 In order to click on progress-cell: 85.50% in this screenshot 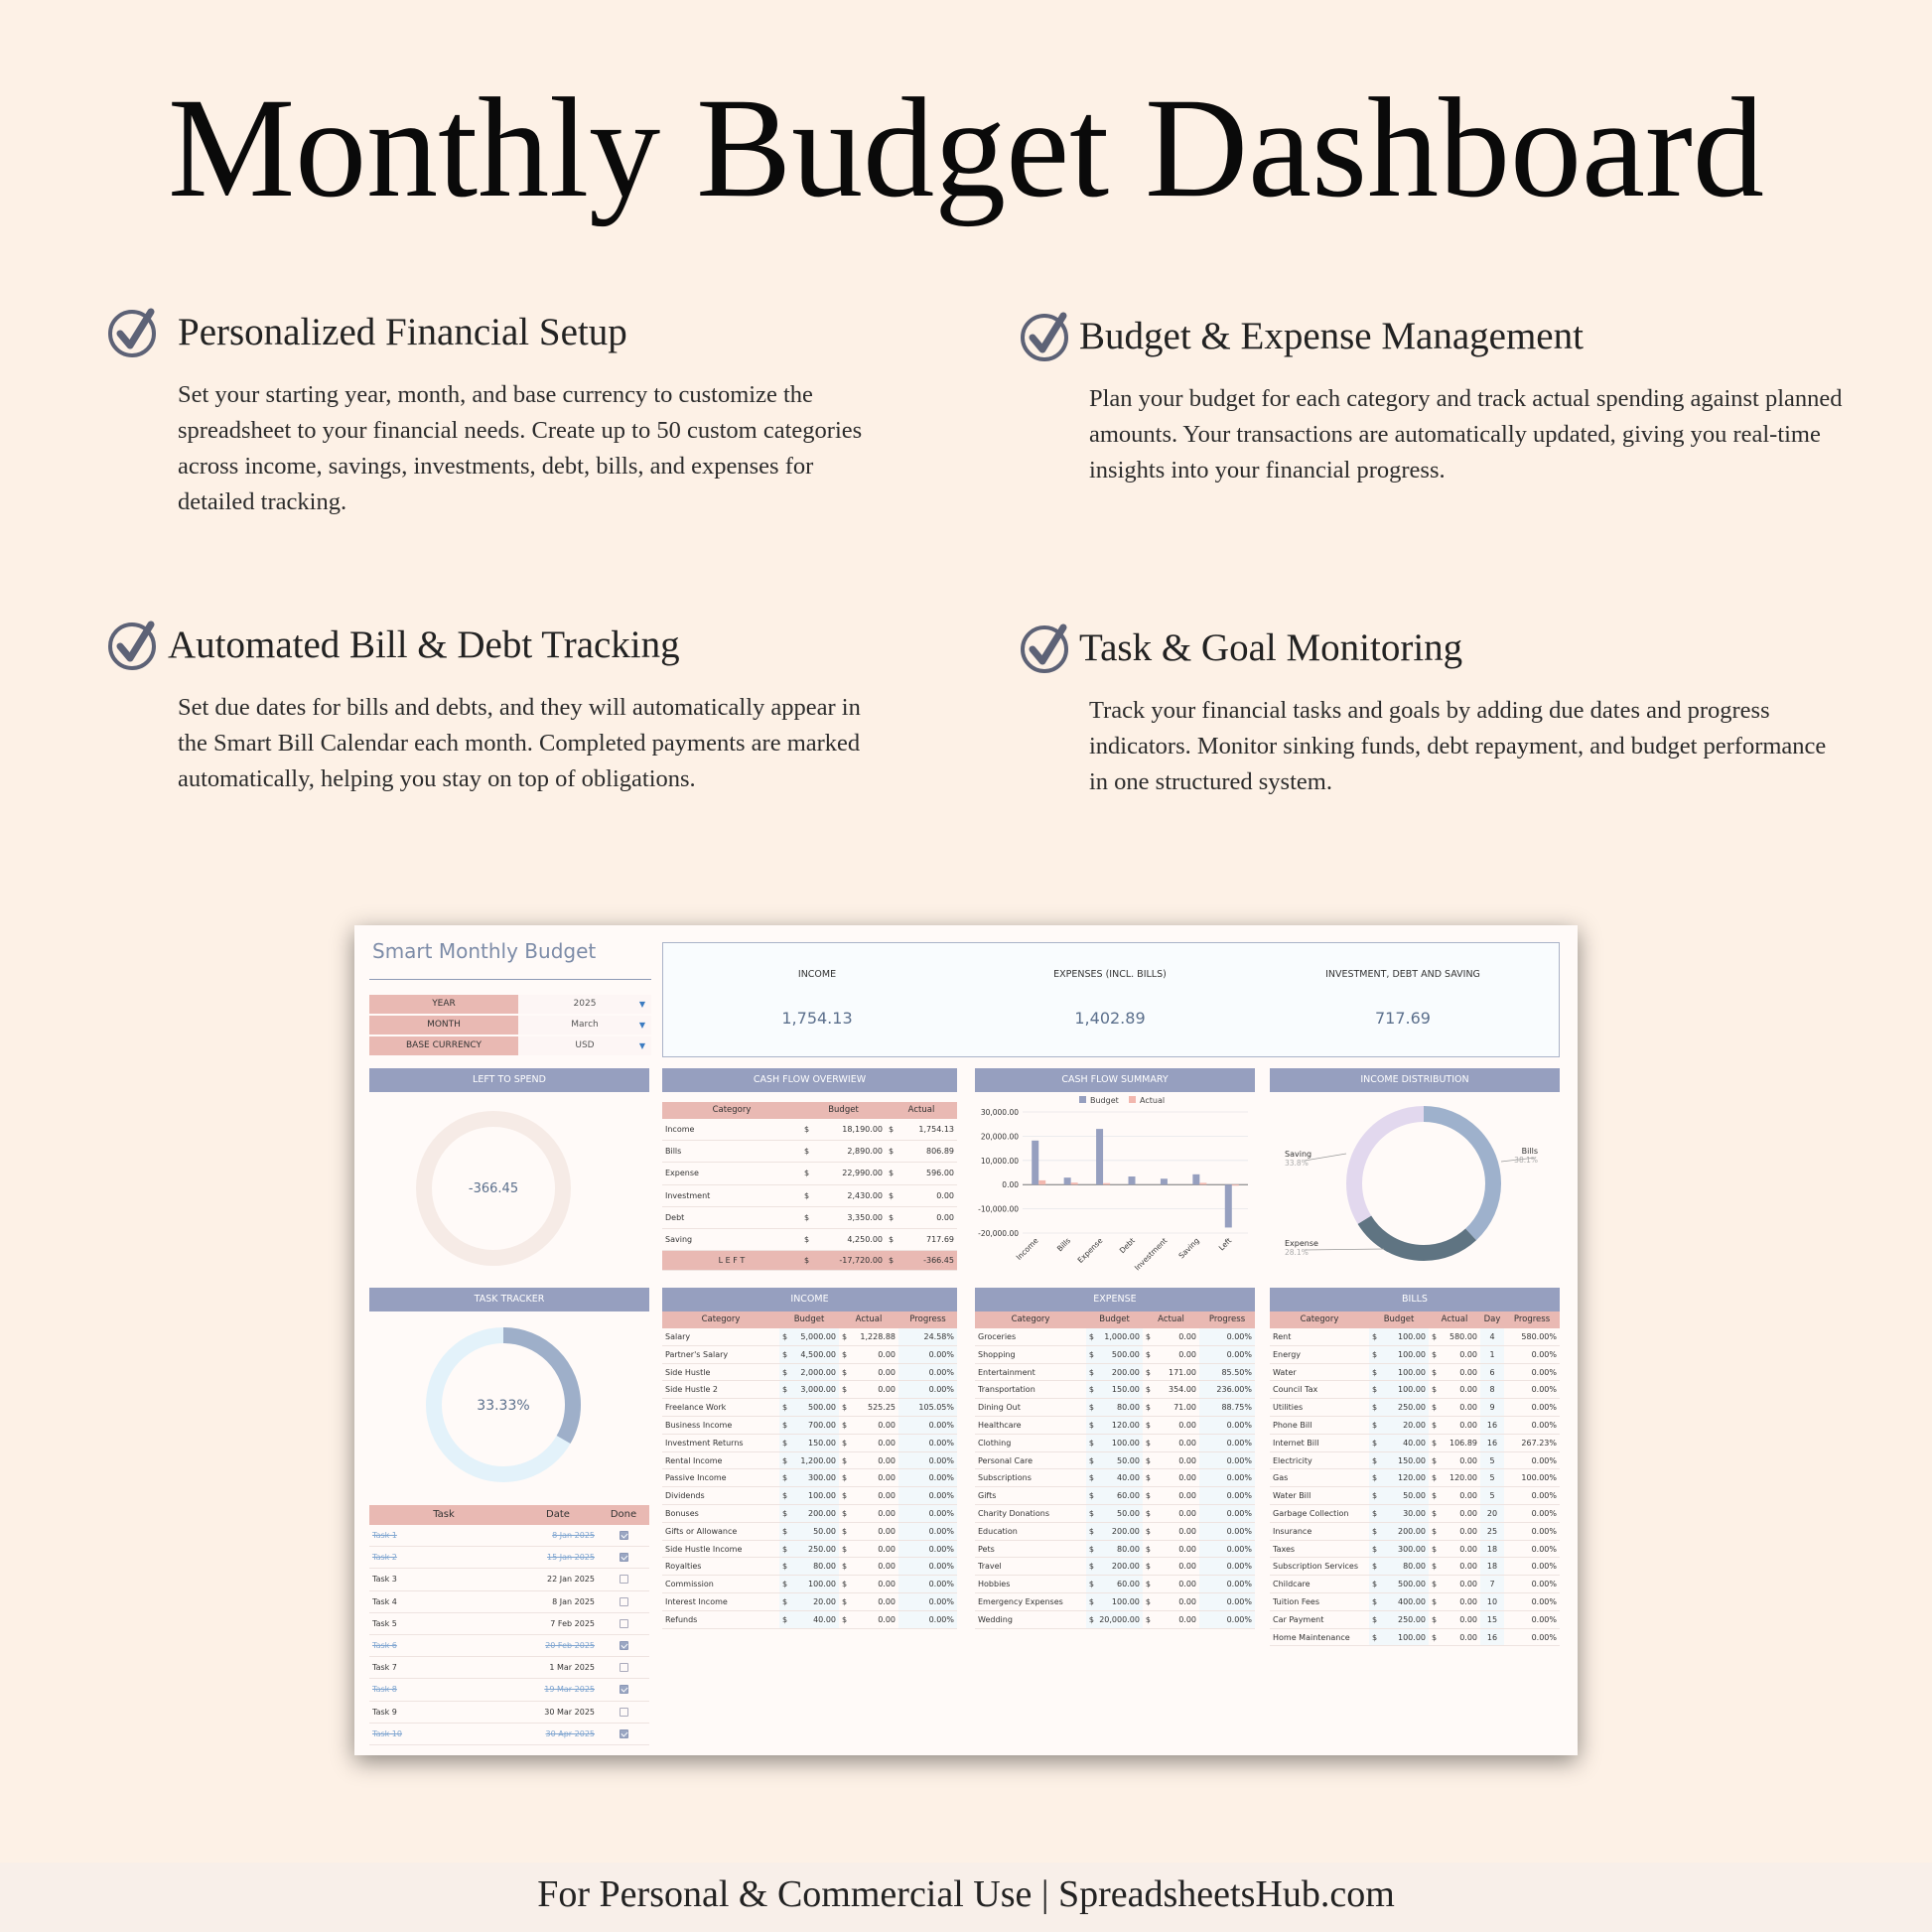, I will do `click(1227, 1372)`.